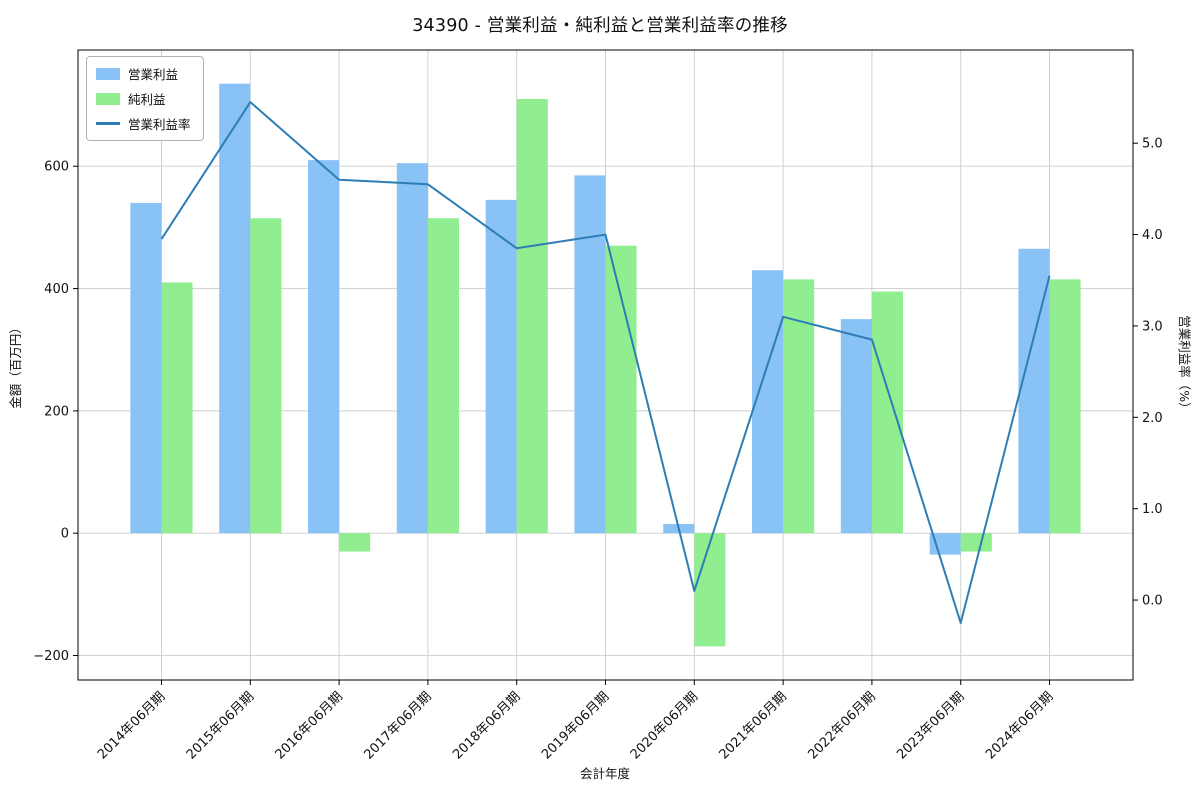  What do you see at coordinates (146, 368) in the screenshot?
I see `bar-operating-2014年06月期` at bounding box center [146, 368].